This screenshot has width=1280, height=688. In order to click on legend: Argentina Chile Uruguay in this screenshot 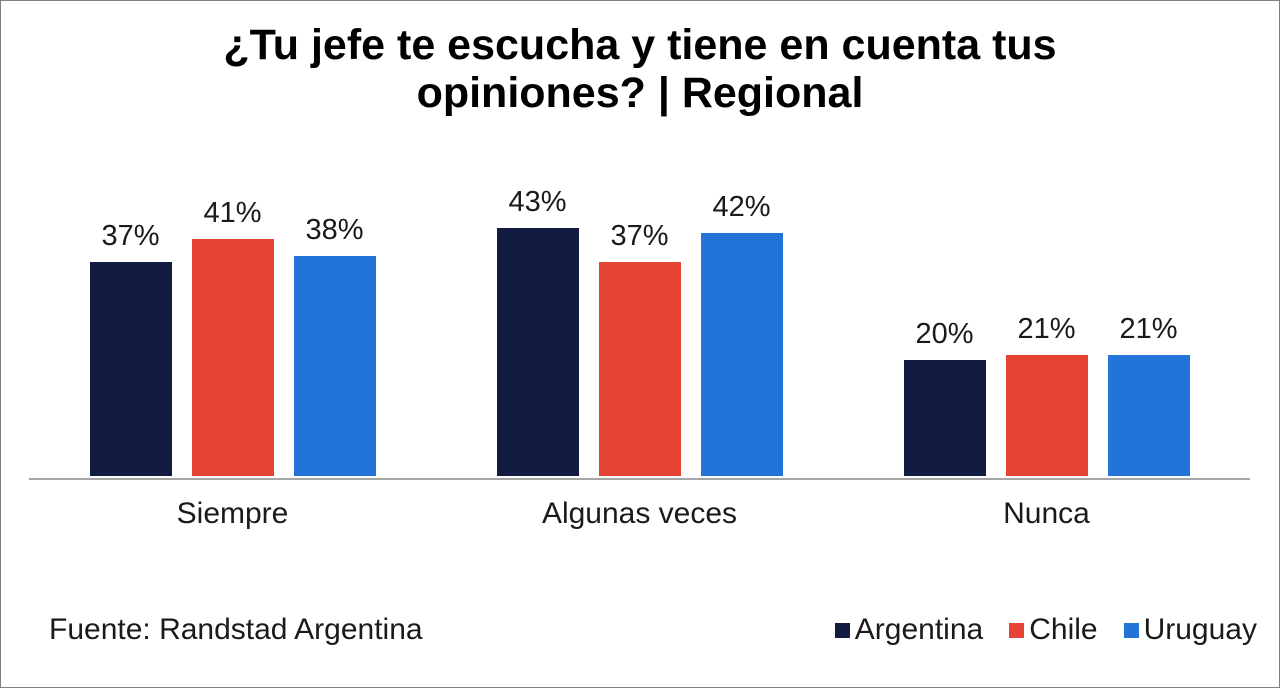, I will do `click(1045, 630)`.